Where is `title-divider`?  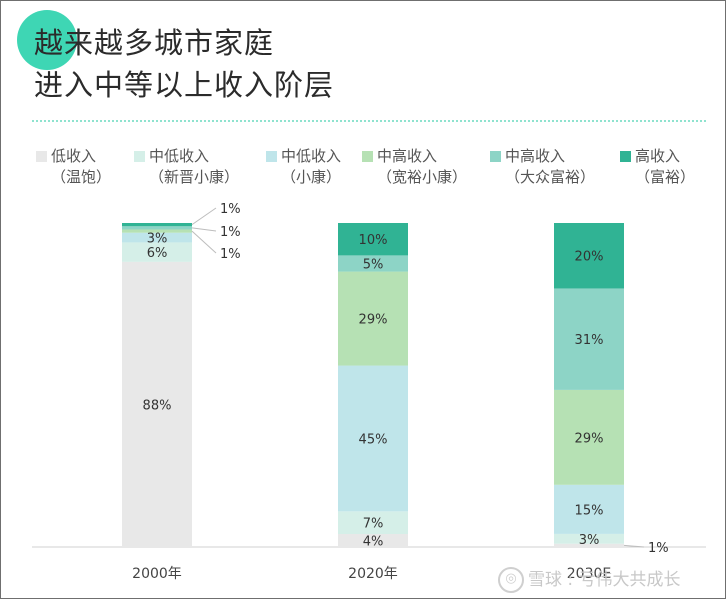 title-divider is located at coordinates (369, 121).